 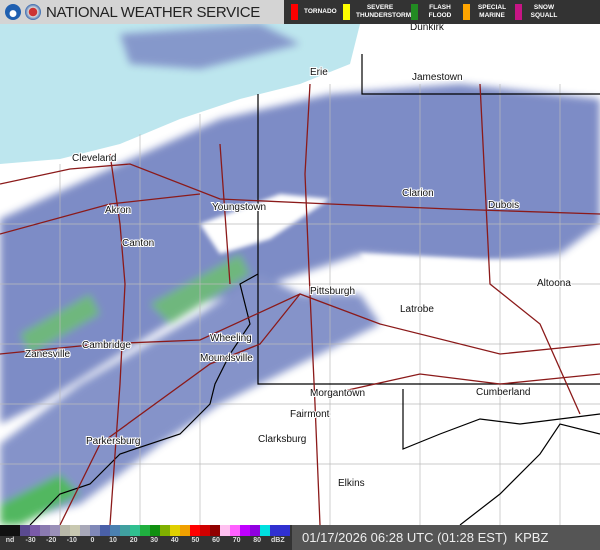 I want to click on tick-label: 30, so click(x=154, y=540).